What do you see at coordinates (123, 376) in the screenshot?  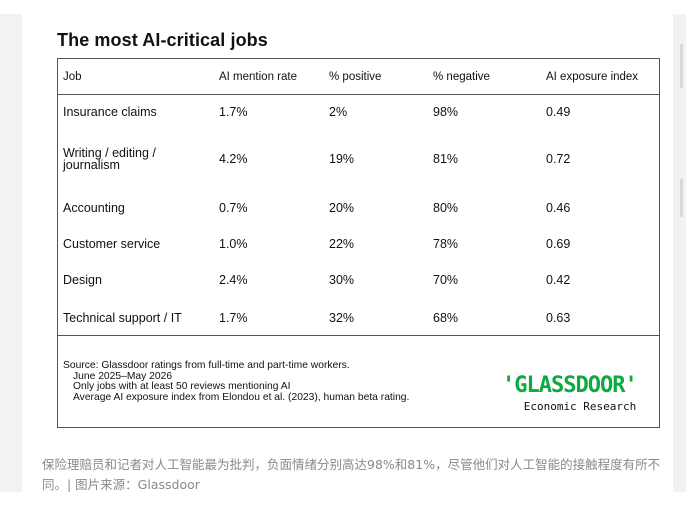 I see `source-line: June 2025–May 2026` at bounding box center [123, 376].